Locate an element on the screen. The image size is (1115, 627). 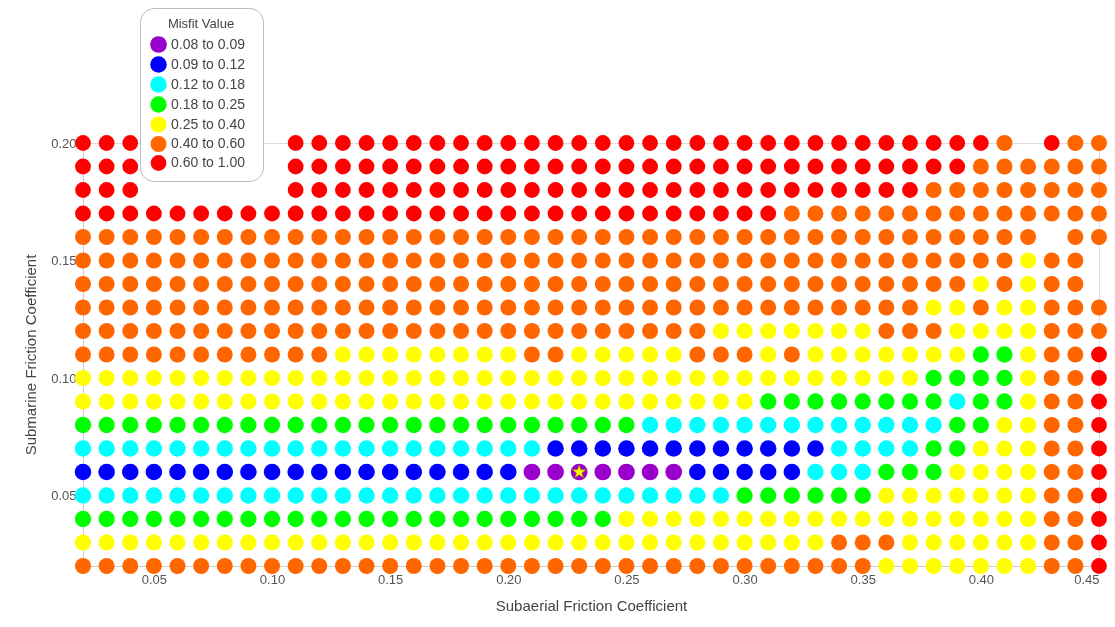
x-axis-title: Subaerial Friction Coefficient is located at coordinates (592, 605).